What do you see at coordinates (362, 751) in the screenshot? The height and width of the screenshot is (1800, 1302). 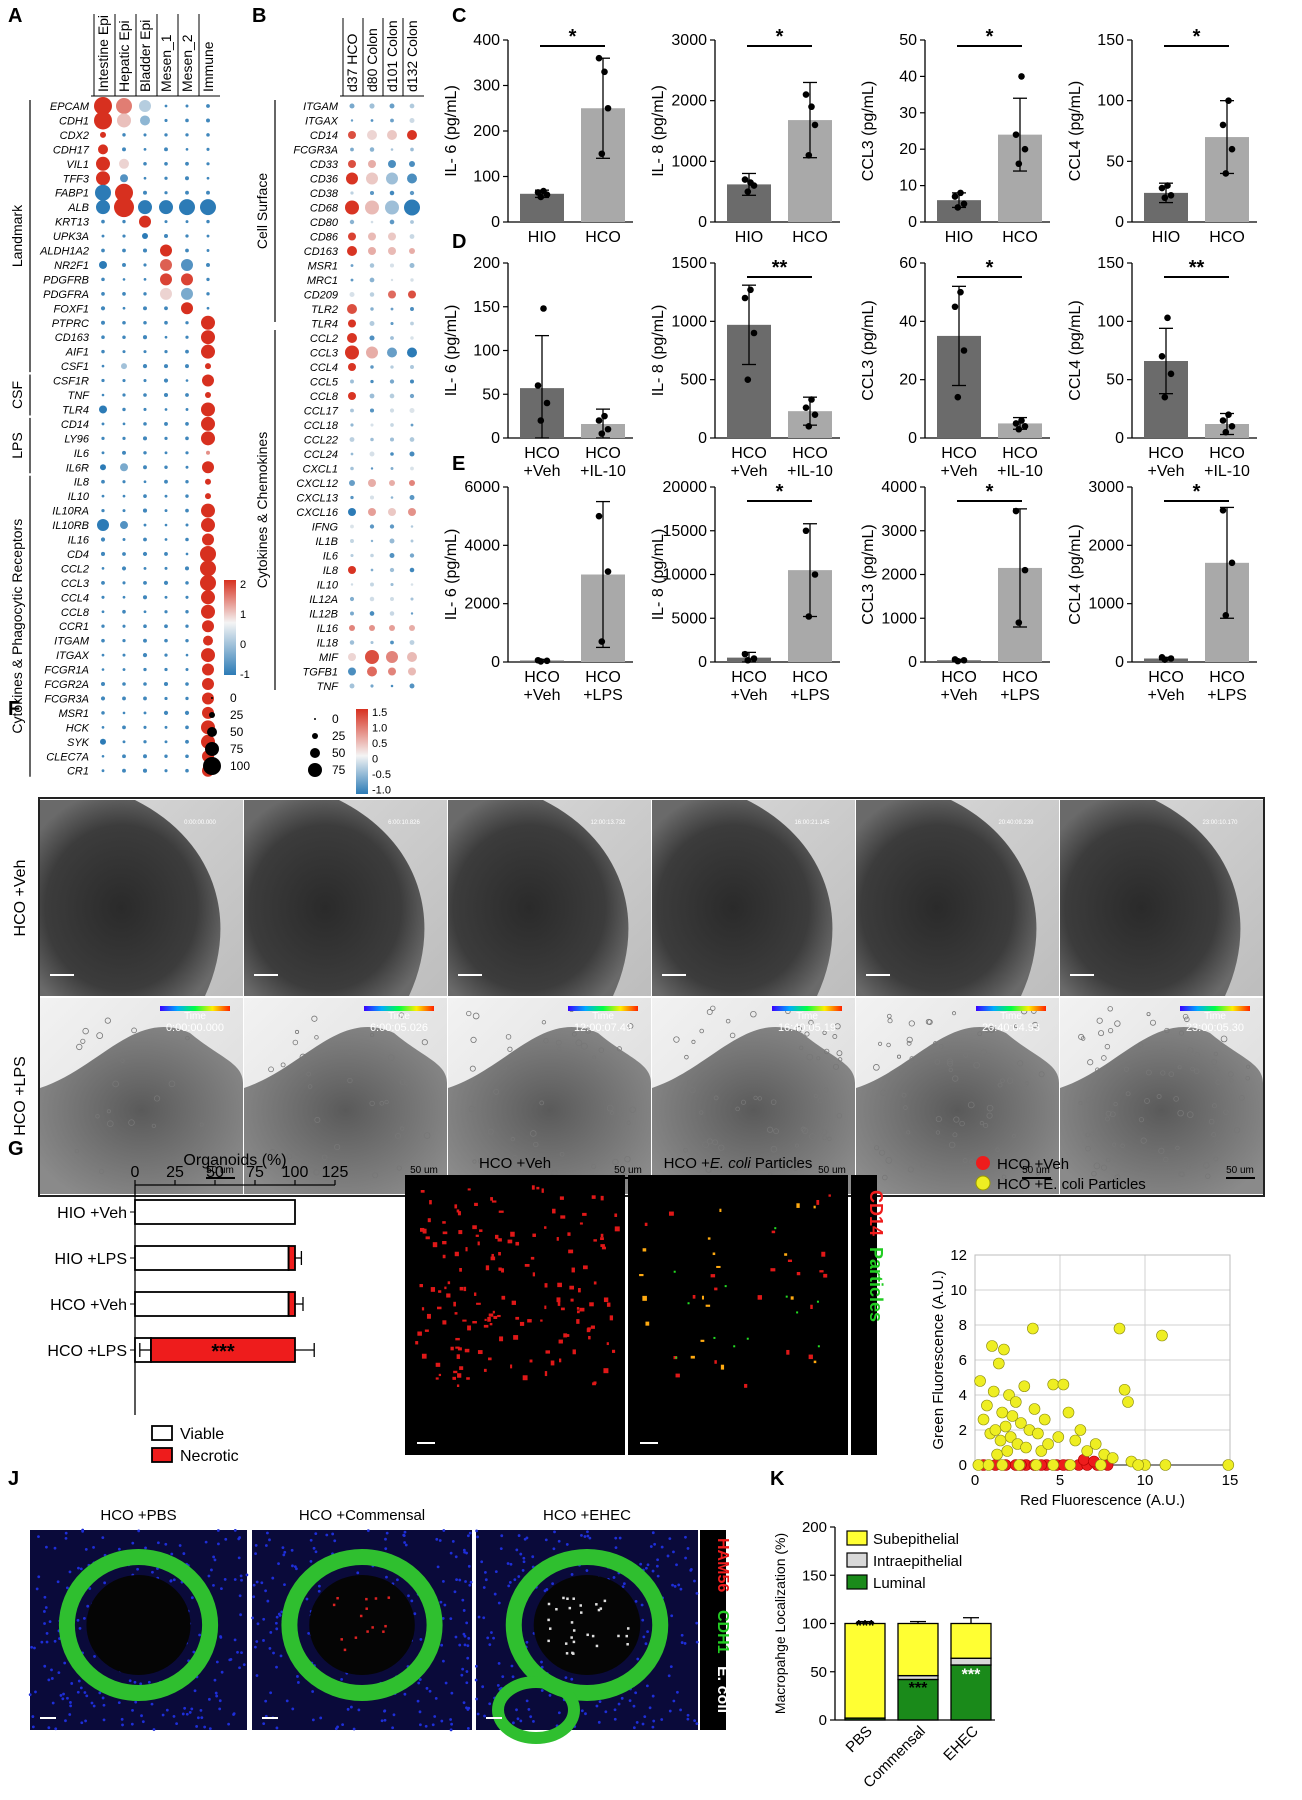 I see `color-legend-bar` at bounding box center [362, 751].